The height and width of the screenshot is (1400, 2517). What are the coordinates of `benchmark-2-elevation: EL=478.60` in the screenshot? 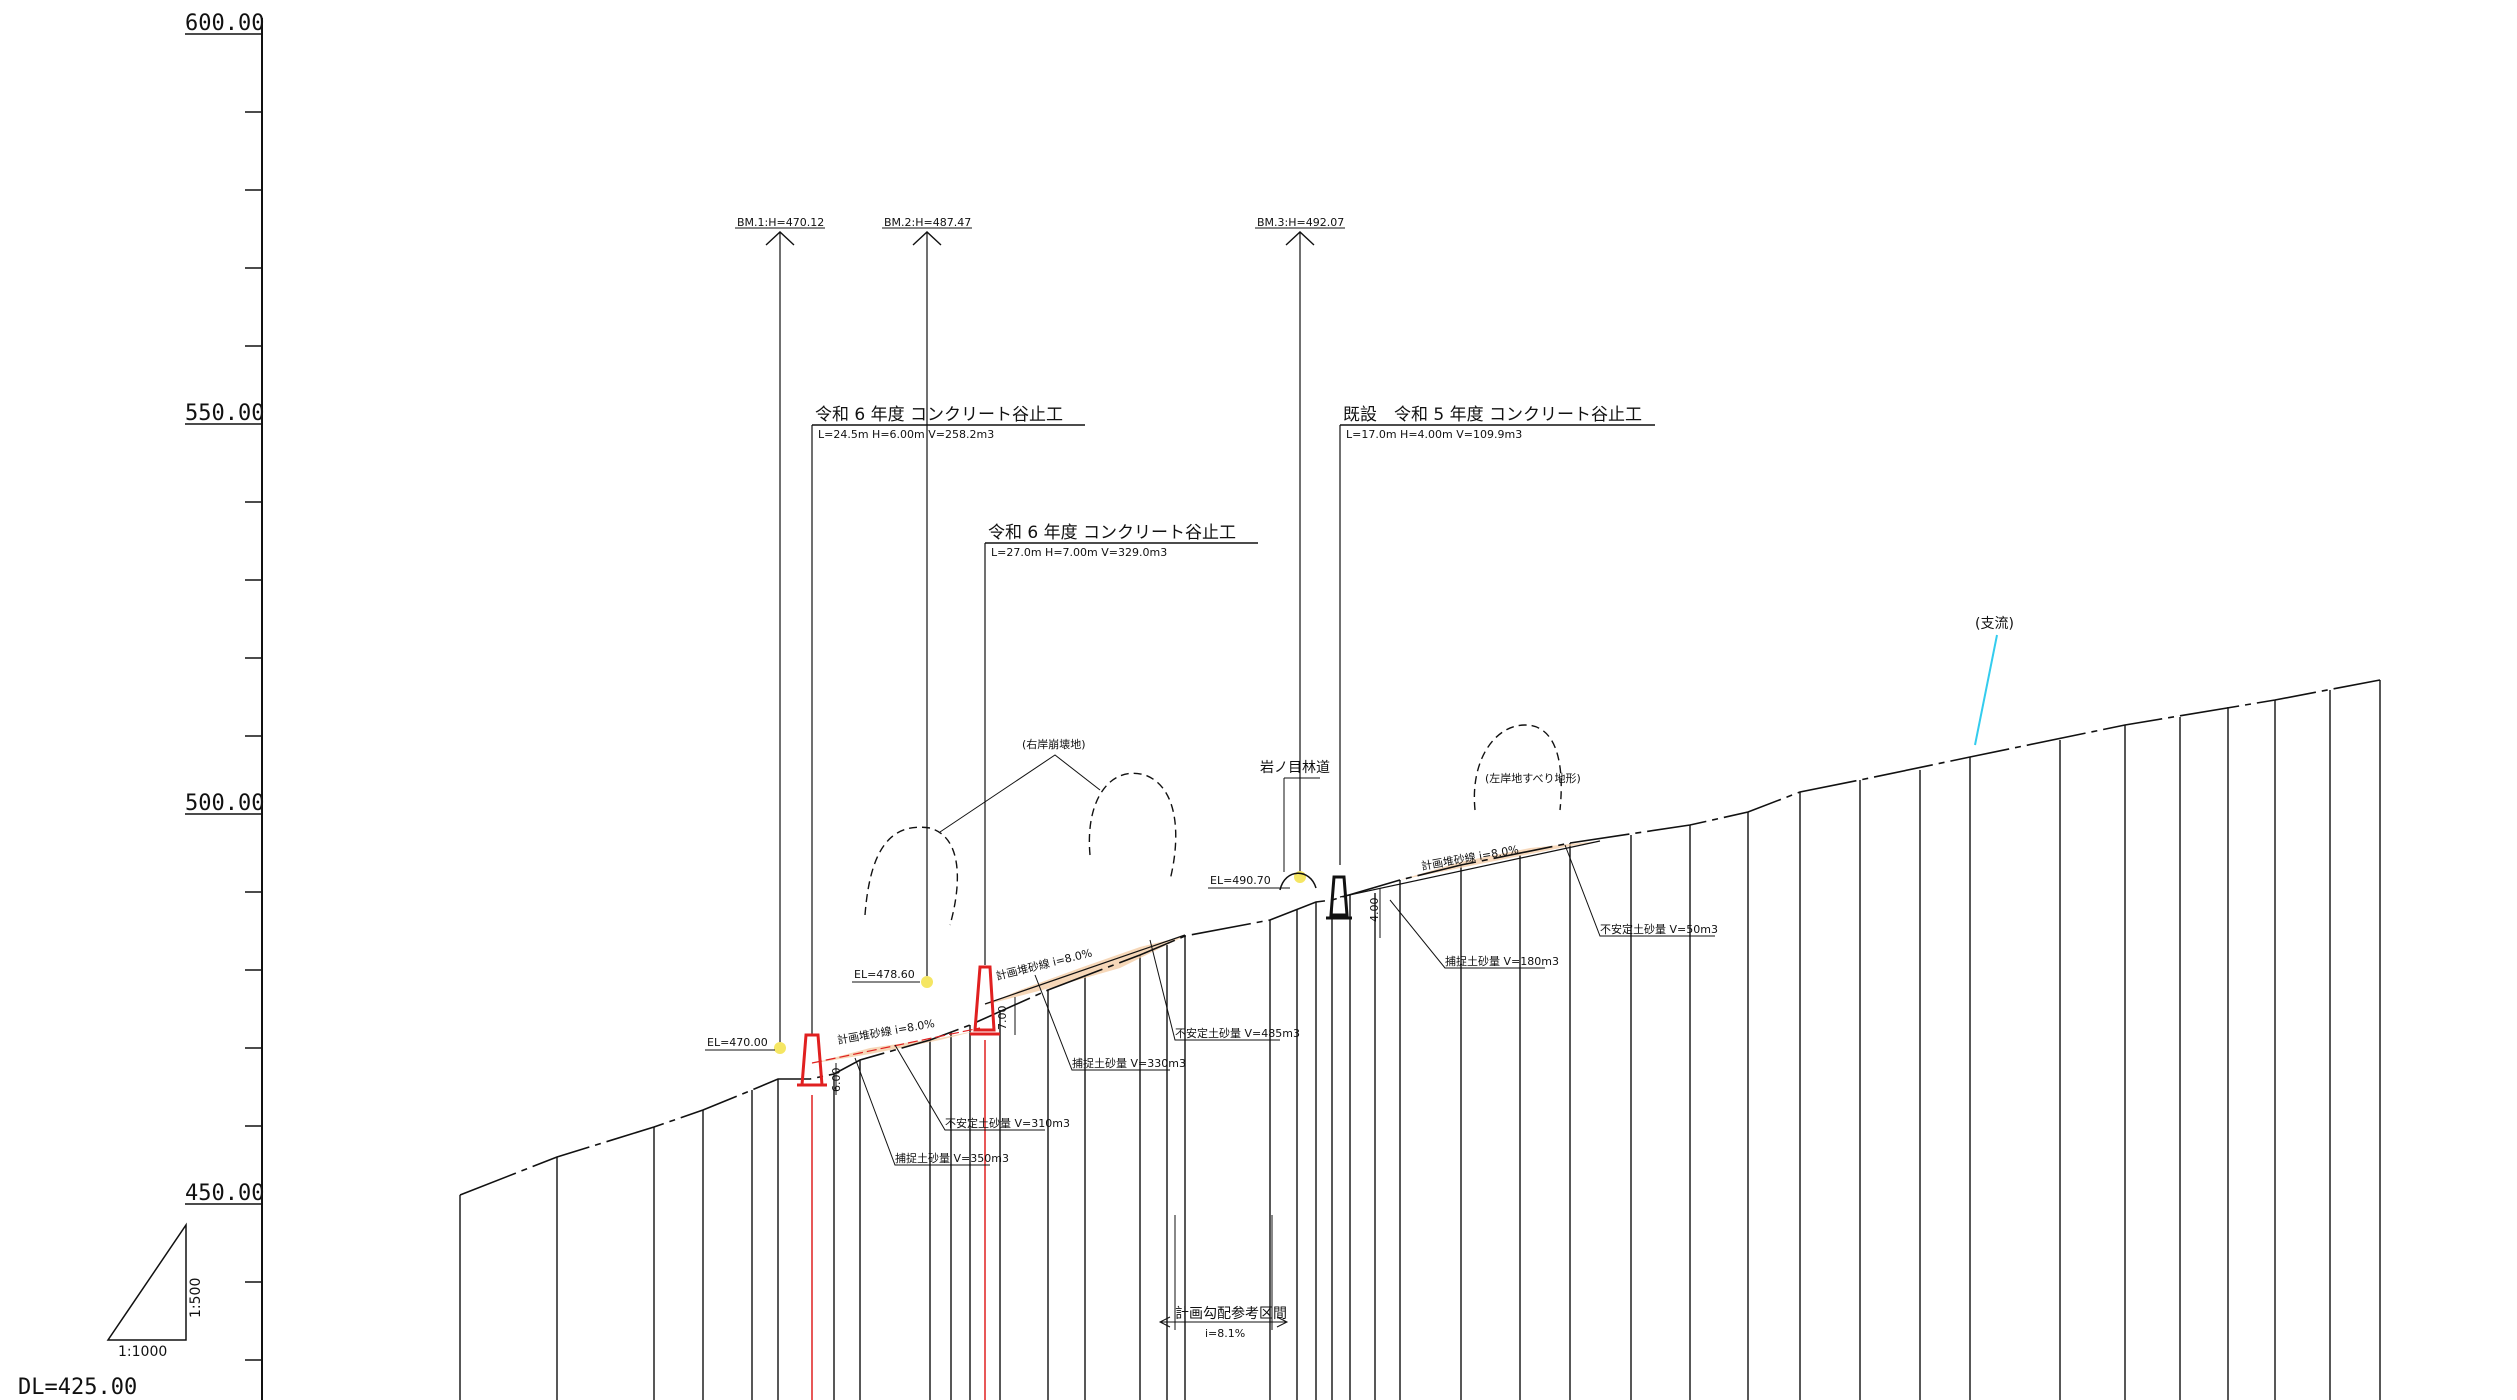 It's located at (884, 974).